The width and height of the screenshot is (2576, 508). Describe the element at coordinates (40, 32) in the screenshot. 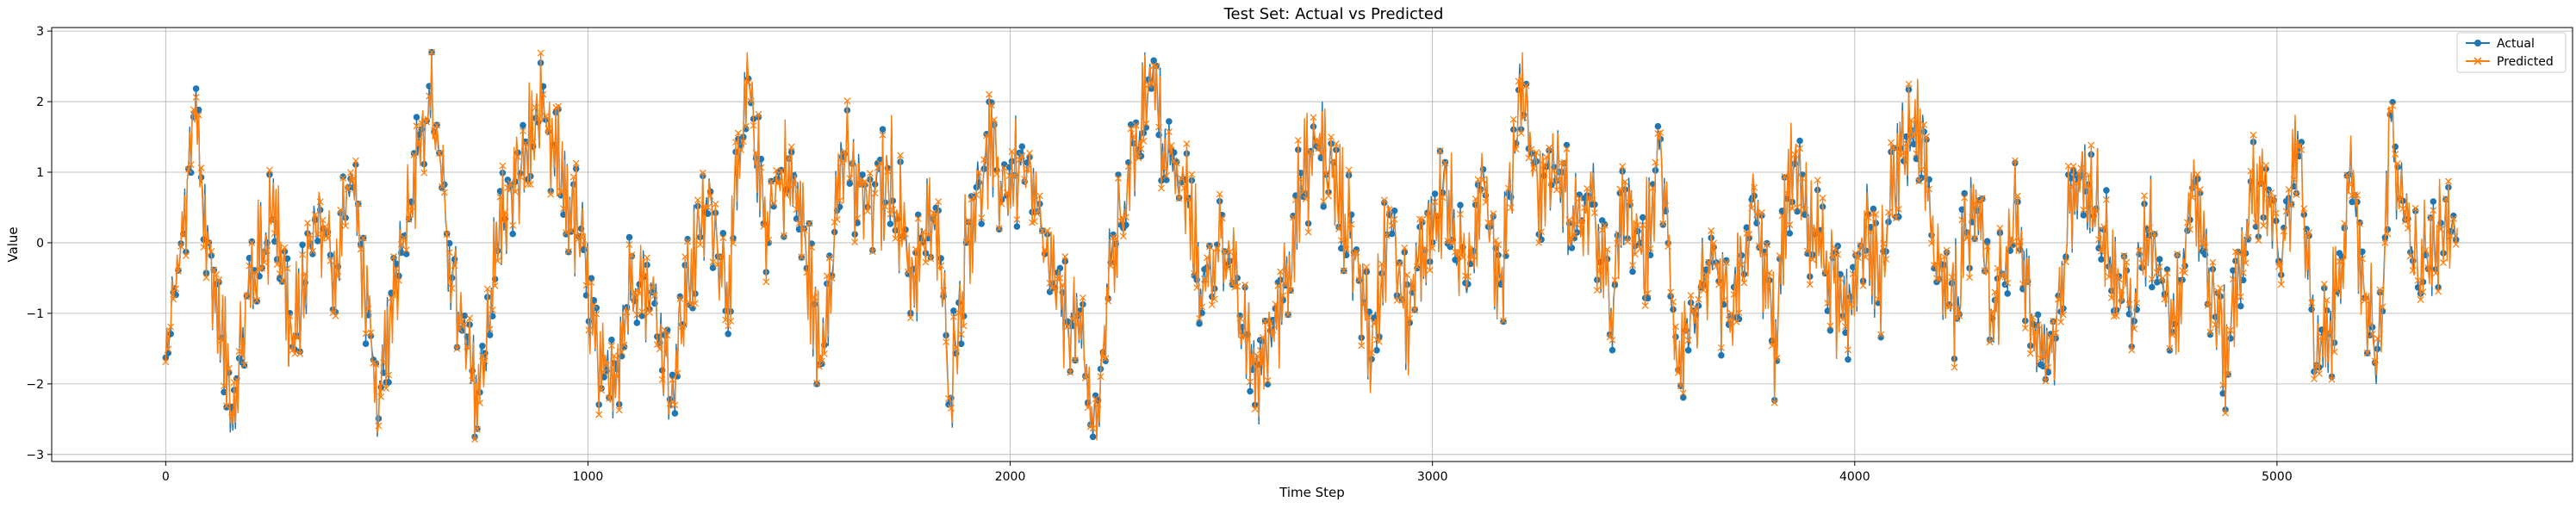

I see `y-tick-label: 3` at that location.